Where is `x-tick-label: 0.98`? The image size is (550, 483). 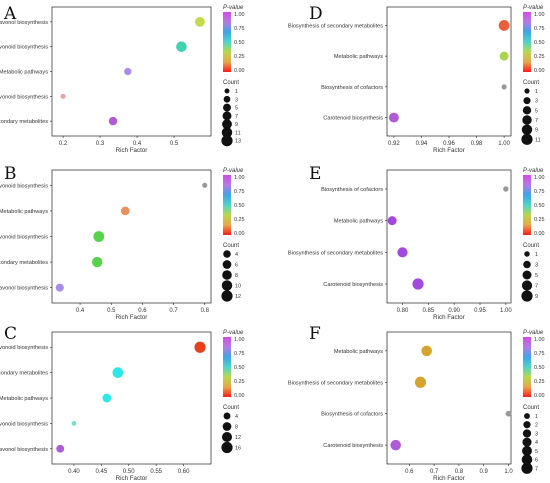 x-tick-label: 0.98 is located at coordinates (477, 144).